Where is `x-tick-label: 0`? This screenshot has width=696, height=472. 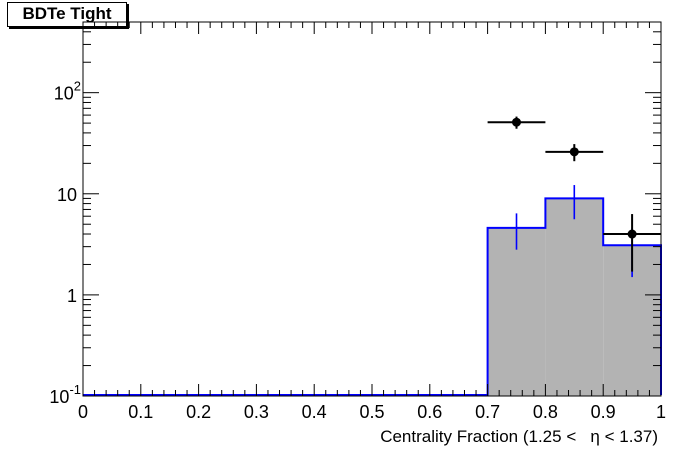 x-tick-label: 0 is located at coordinates (83, 412).